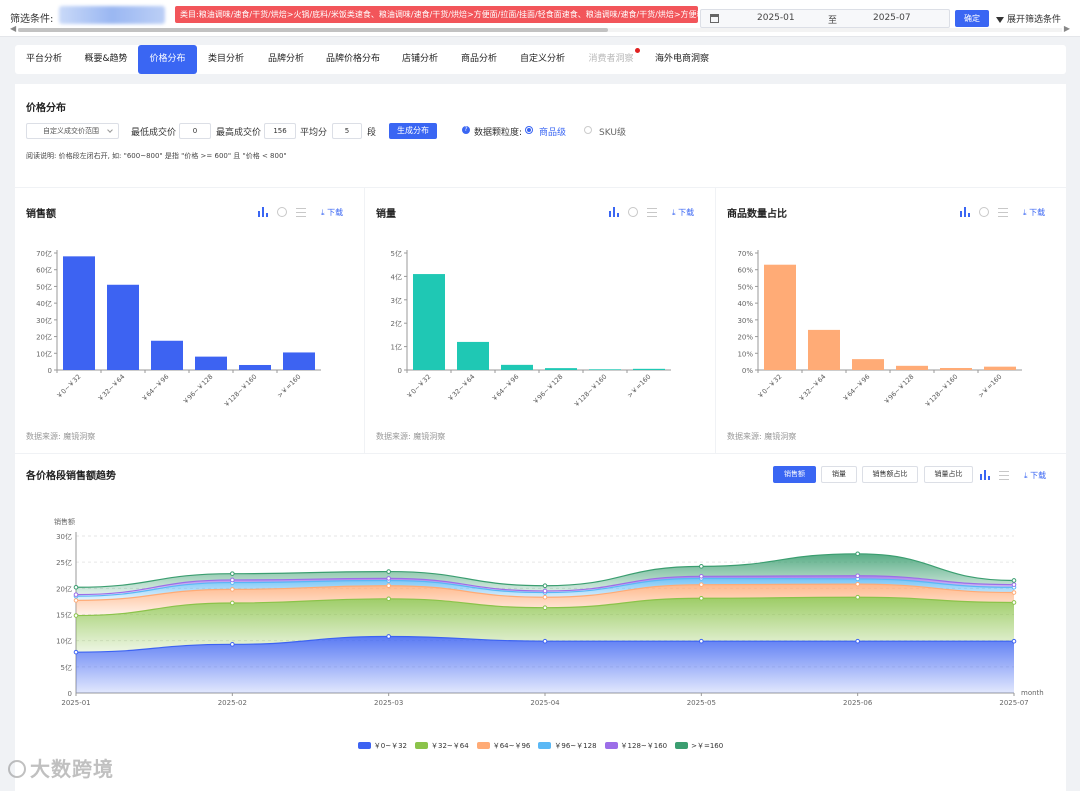  I want to click on metric-sales-amount-button: 销售额, so click(794, 474).